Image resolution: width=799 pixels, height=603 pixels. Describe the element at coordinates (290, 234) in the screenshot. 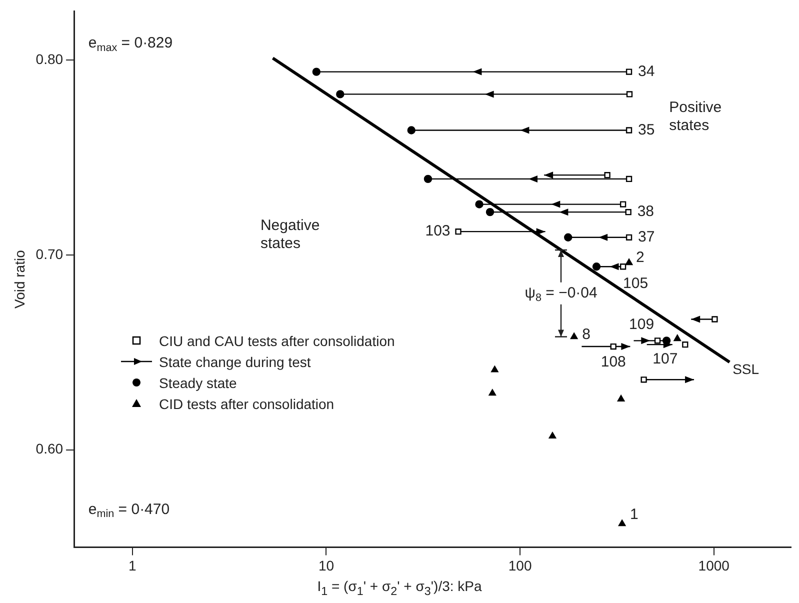

I see `annotation: Negative states` at that location.